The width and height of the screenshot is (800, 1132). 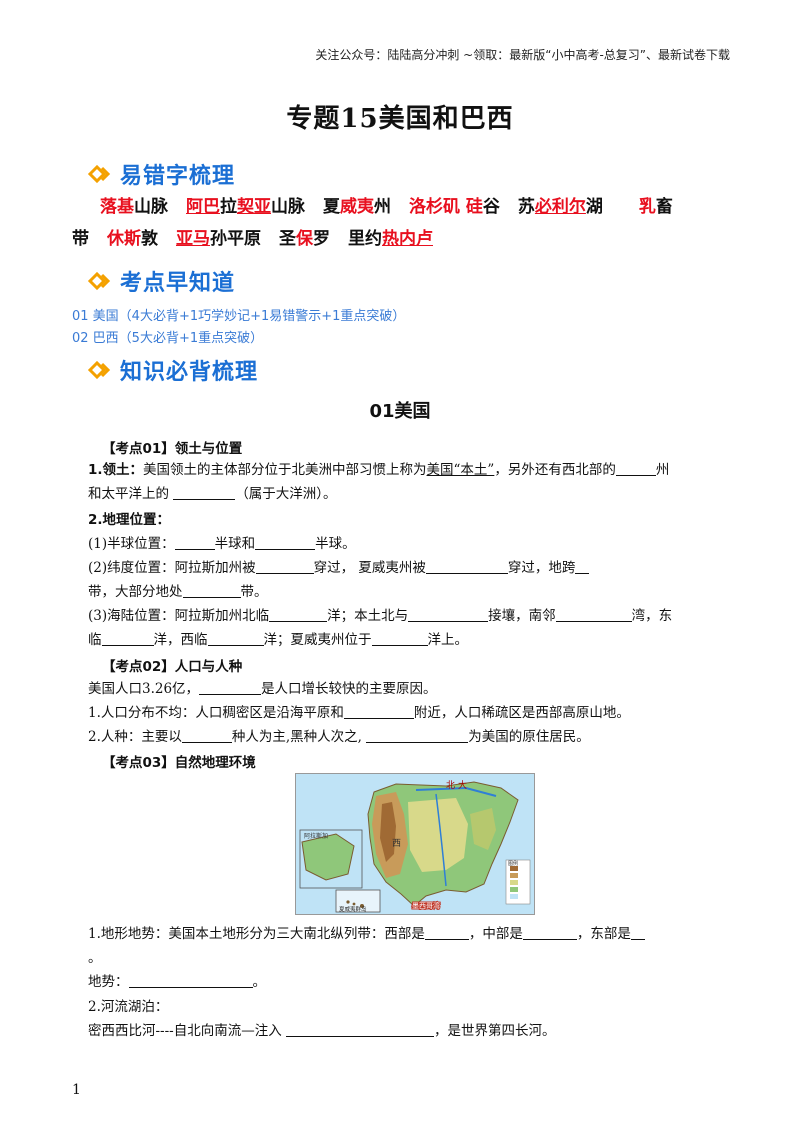 I want to click on overview-item-1: 01 美国（4大必背+1巧学妙记+1易错警示+1重点突破）, so click(x=239, y=316).